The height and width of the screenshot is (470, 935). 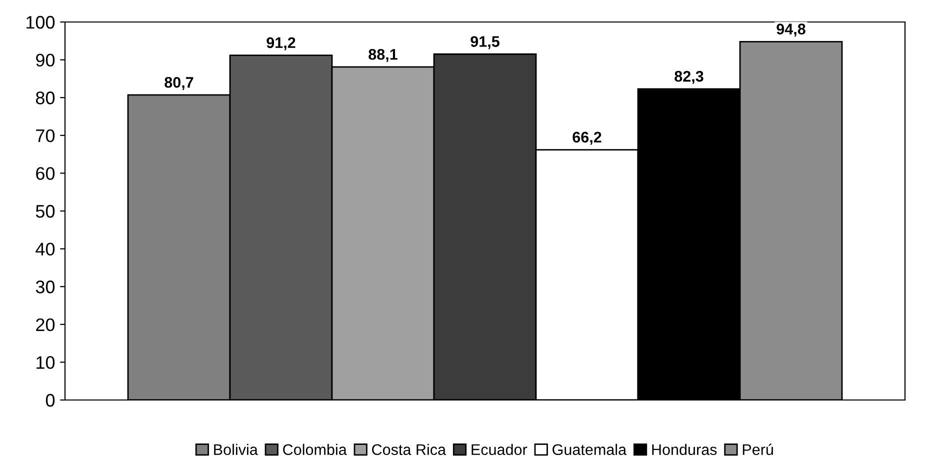 What do you see at coordinates (50, 400) in the screenshot?
I see `y-tick-label: 0` at bounding box center [50, 400].